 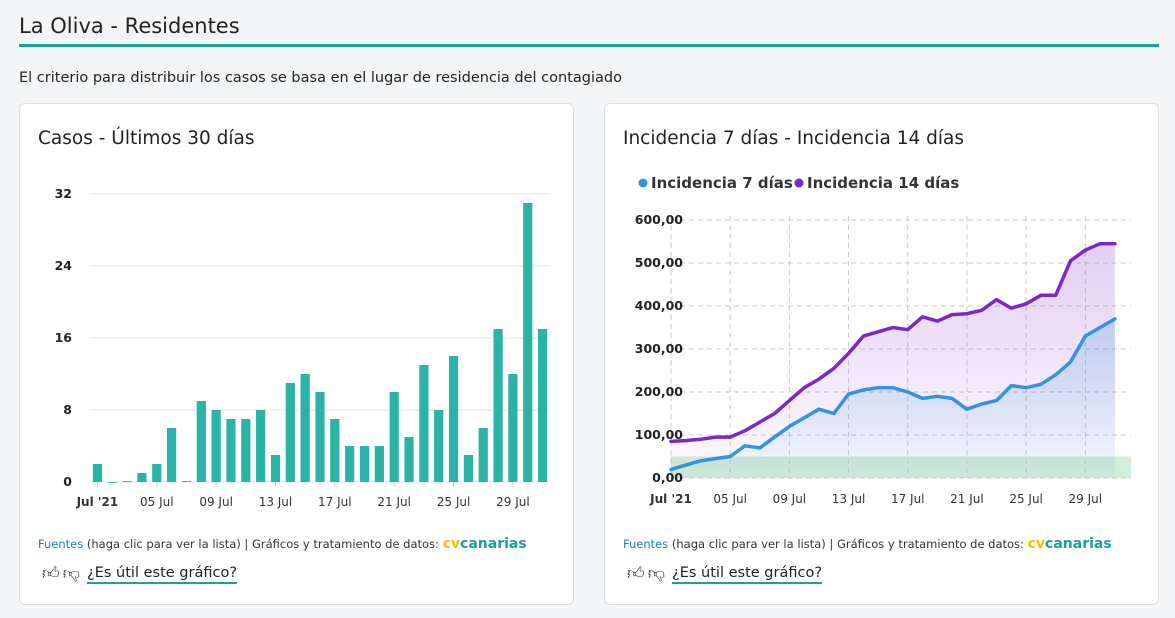 What do you see at coordinates (793, 138) in the screenshot?
I see `incidence-chart-title: Incidencia 7 días - Incidencia 14 días` at bounding box center [793, 138].